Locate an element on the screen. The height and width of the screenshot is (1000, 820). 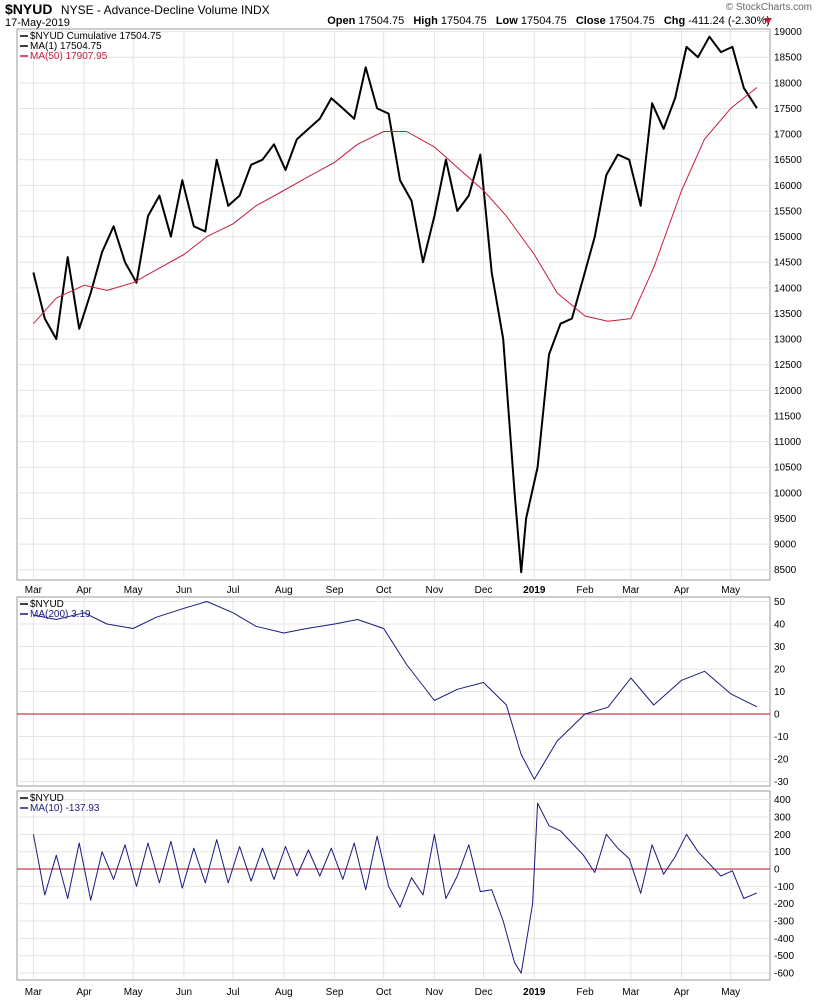
header-line: $NYUD NYSE - Advance-Decline Volume INDX is located at coordinates (137, 9).